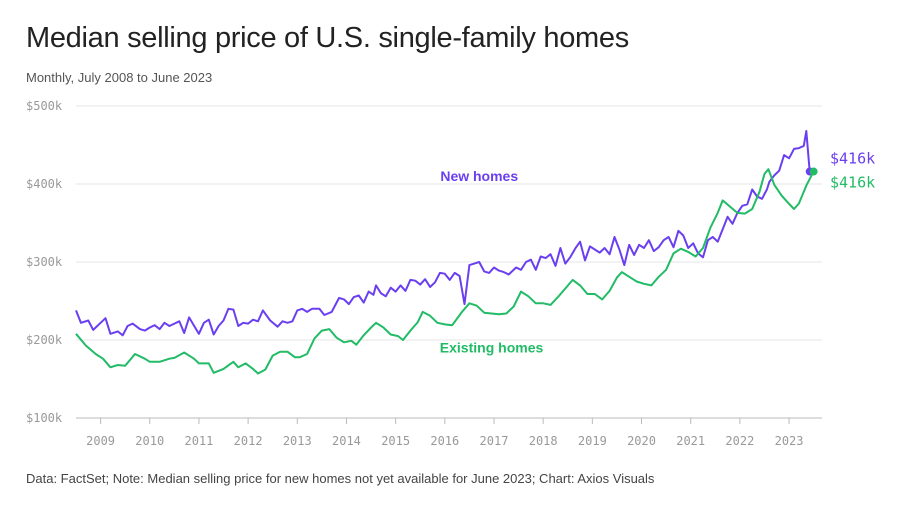 The height and width of the screenshot is (513, 921). What do you see at coordinates (690, 441) in the screenshot?
I see `x-tick-label: 2021` at bounding box center [690, 441].